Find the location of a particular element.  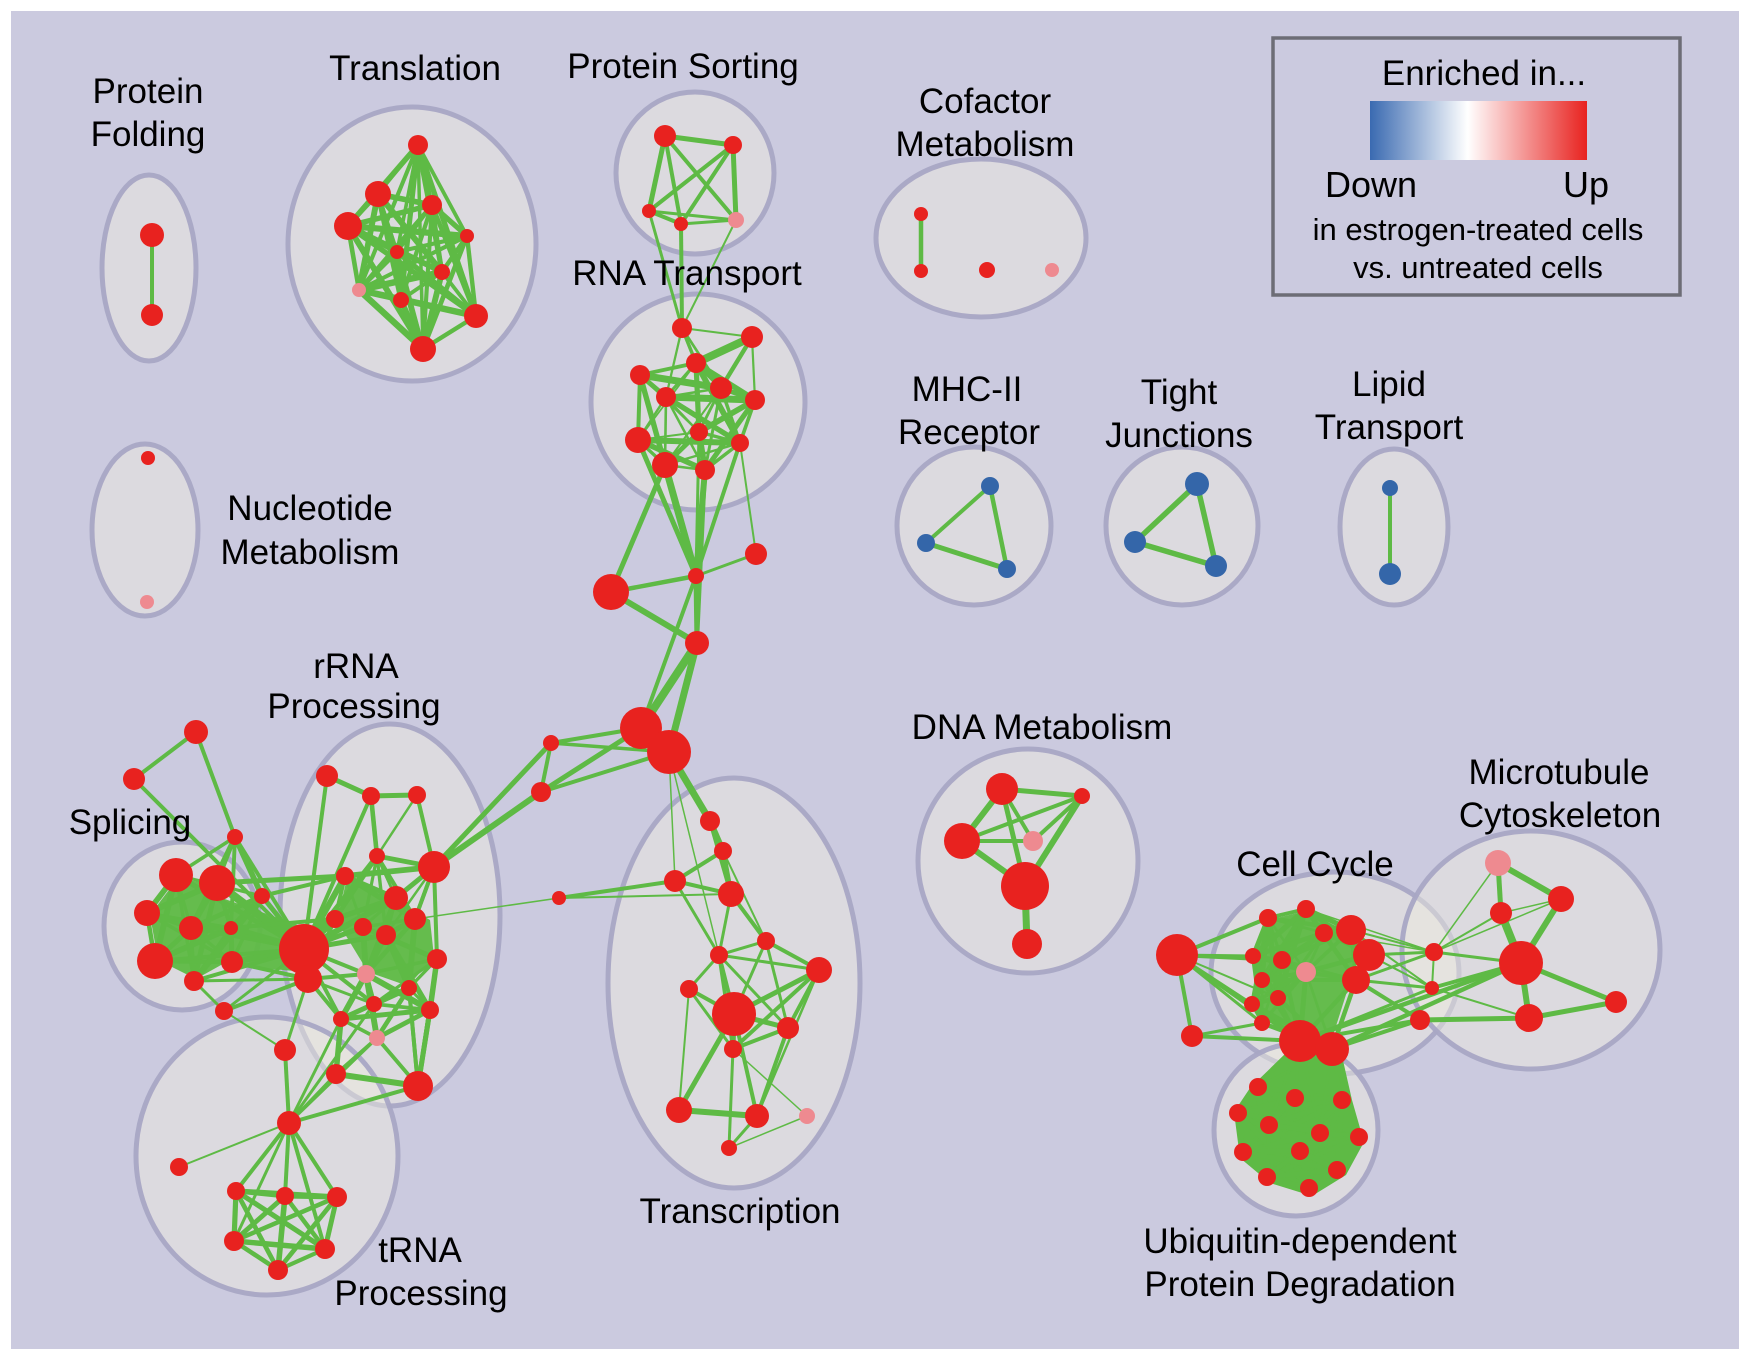

svg-text: Down is located at coordinates (1371, 184).